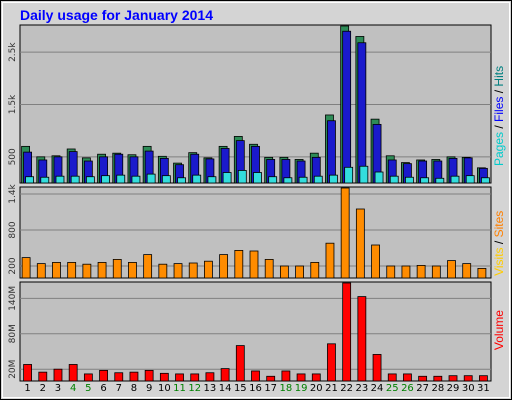 The width and height of the screenshot is (512, 400). What do you see at coordinates (119, 388) in the screenshot?
I see `x-tick-label: 7` at bounding box center [119, 388].